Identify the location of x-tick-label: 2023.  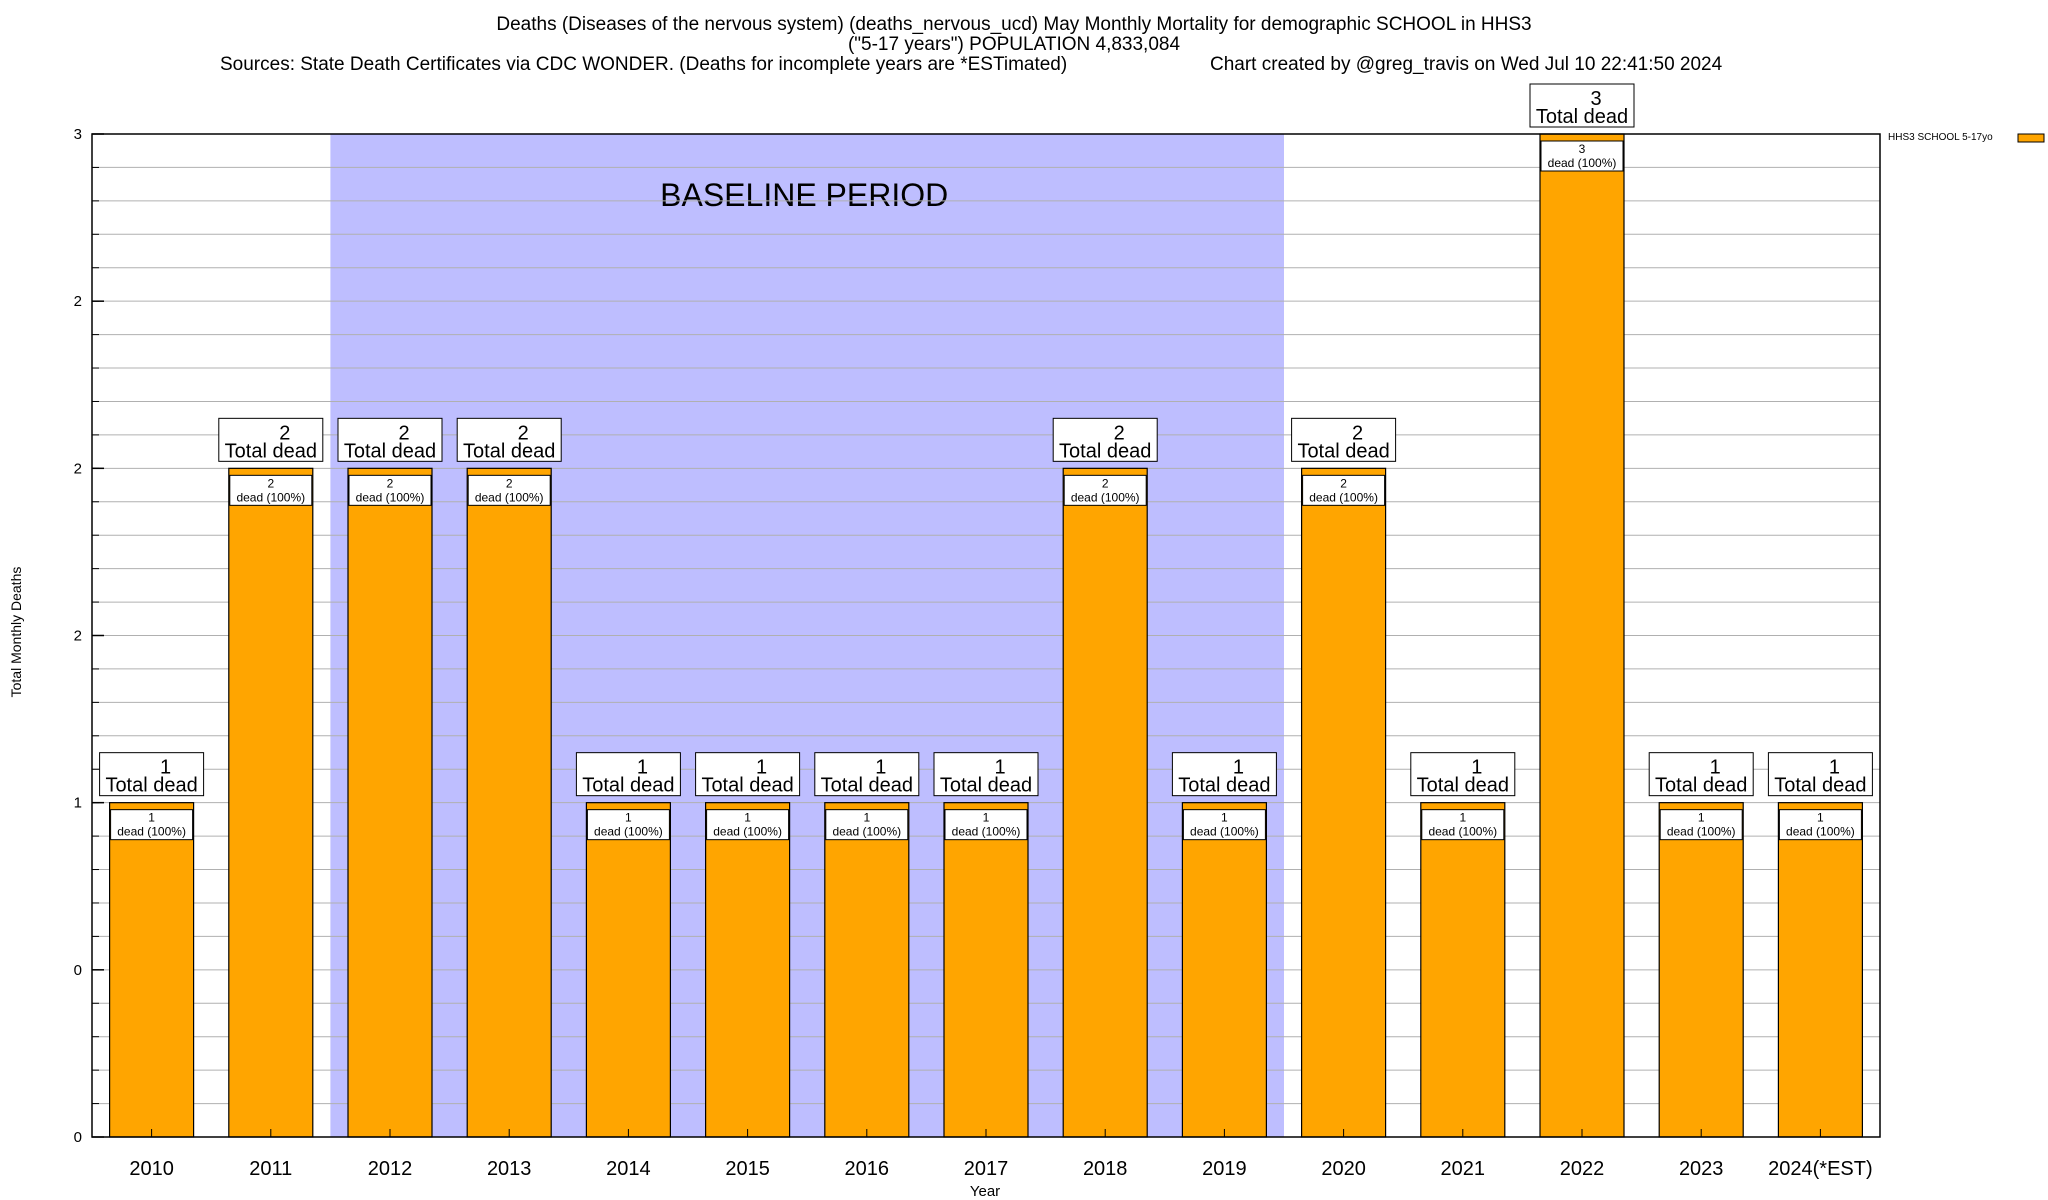
(1701, 1169).